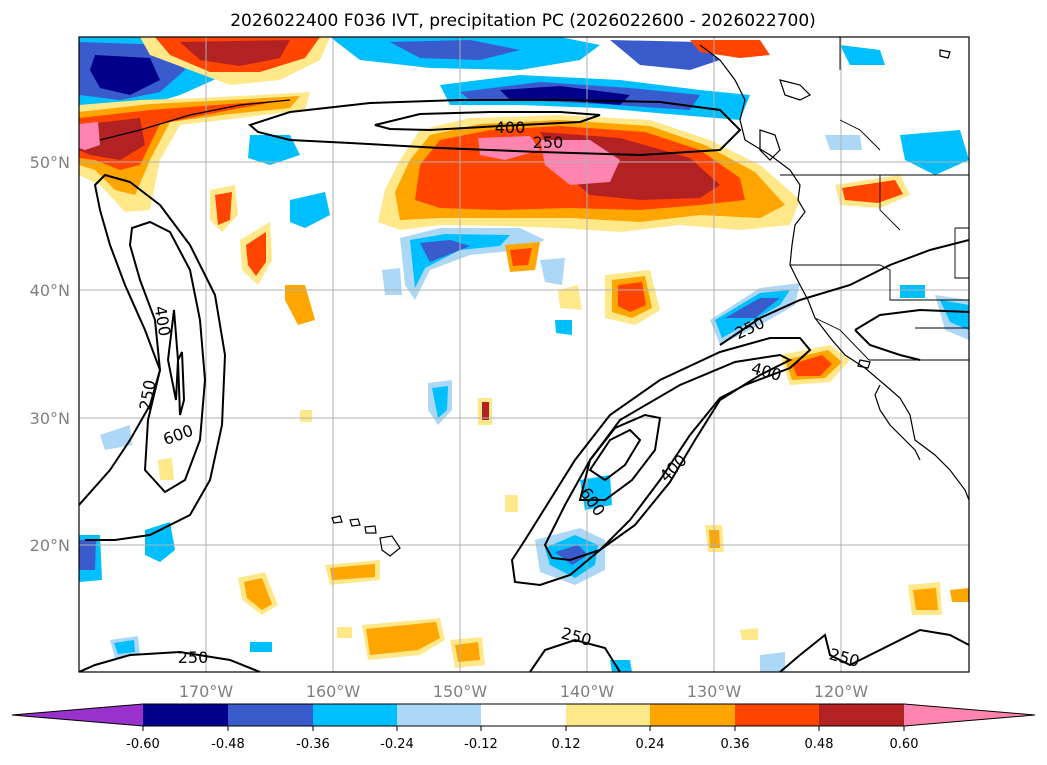  What do you see at coordinates (969, 715) in the screenshot?
I see `colorbar-extend-high` at bounding box center [969, 715].